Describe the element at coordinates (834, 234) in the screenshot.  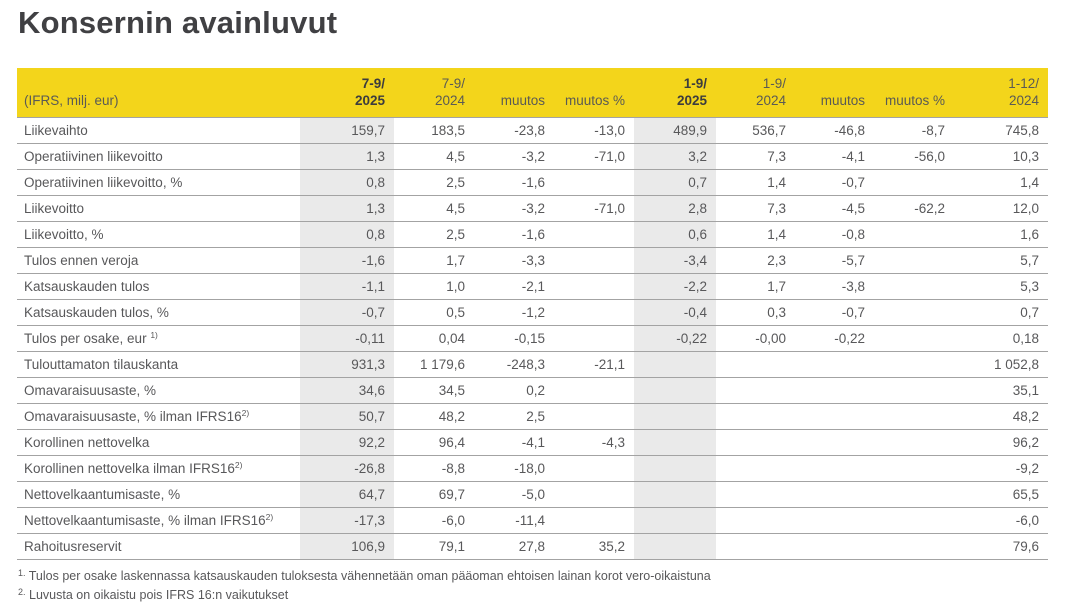
I see `value-cell: -0,8` at that location.